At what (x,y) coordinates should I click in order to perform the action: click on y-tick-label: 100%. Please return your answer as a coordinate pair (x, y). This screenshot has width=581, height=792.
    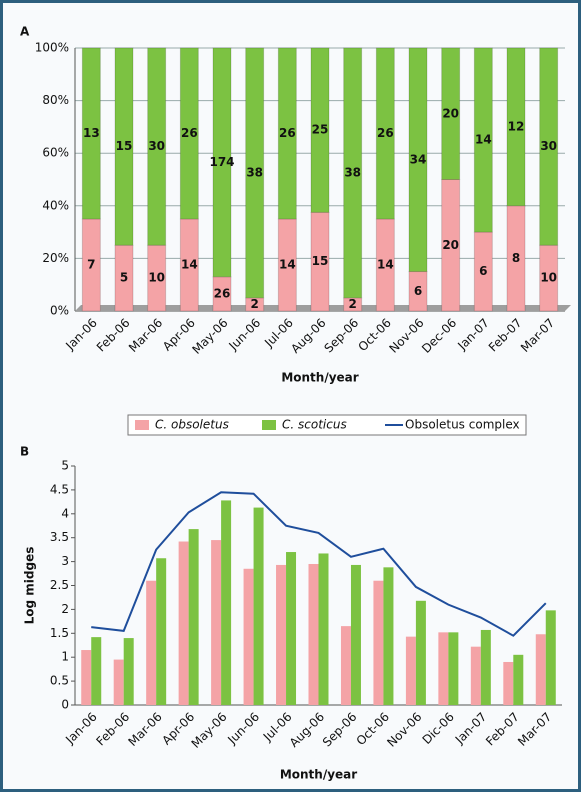
    Looking at the image, I should click on (52, 48).